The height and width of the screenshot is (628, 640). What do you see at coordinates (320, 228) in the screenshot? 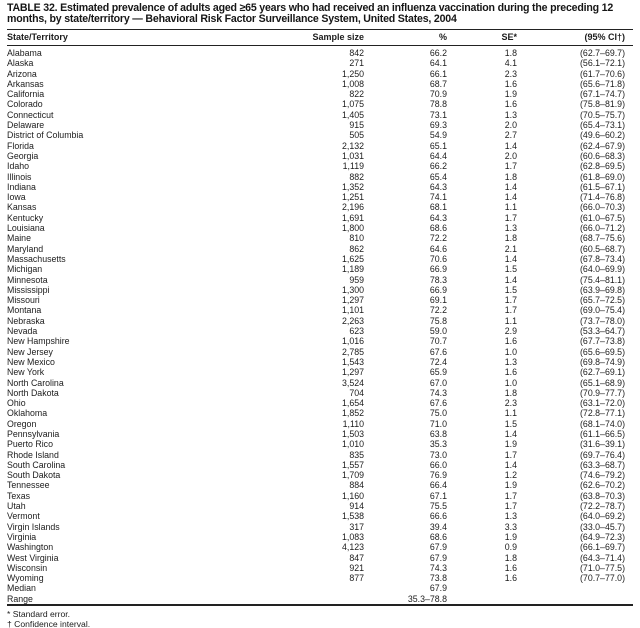
I see `table-row: Louisiana 1,800 68.6 1.3 (66.0–71.2)` at bounding box center [320, 228].